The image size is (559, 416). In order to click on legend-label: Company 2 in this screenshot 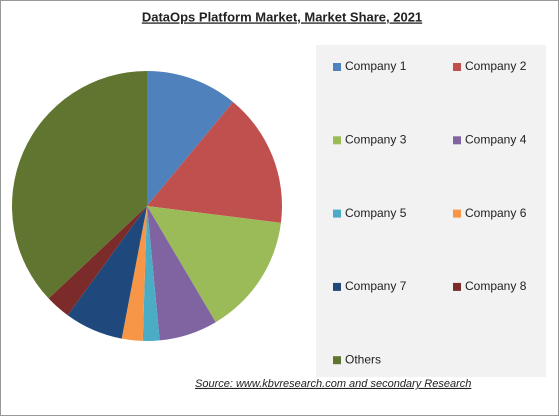, I will do `click(496, 66)`.